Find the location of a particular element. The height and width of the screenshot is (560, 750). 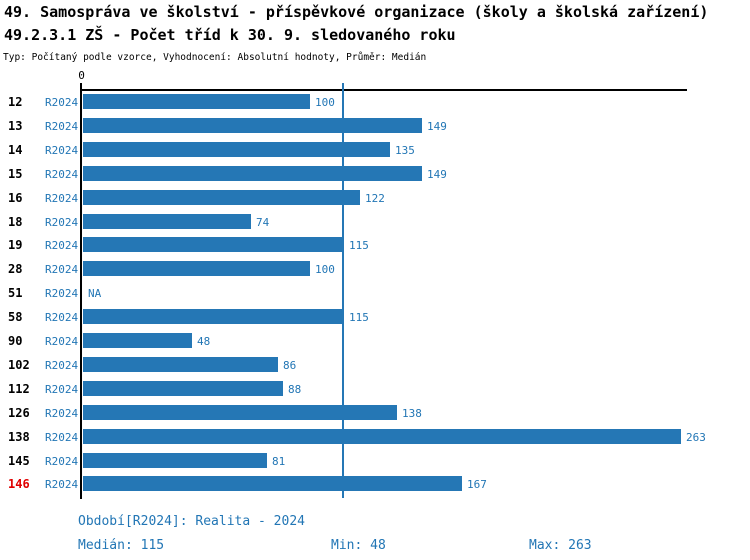

y-axis-line is located at coordinates (81, 294).